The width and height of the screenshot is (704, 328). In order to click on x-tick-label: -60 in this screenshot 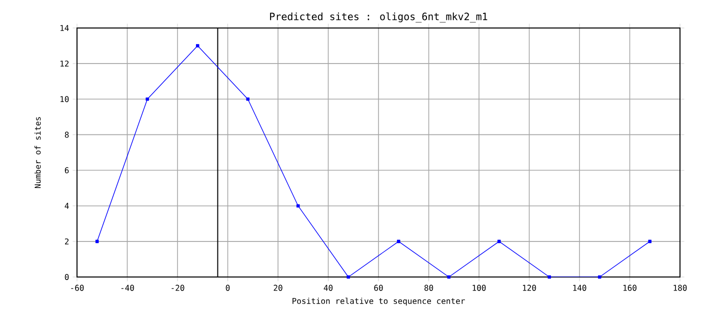, I will do `click(77, 287)`.